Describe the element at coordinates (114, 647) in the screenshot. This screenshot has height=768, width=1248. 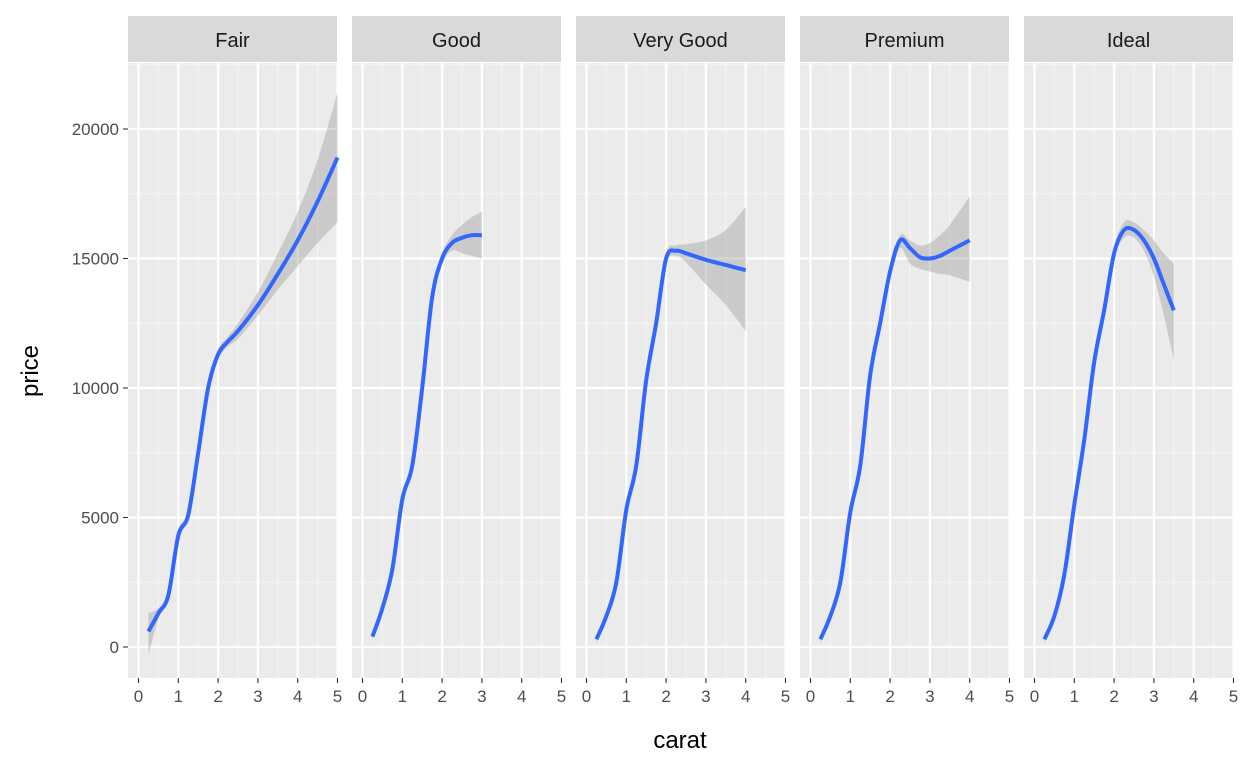
I see `y-tick-label: 0` at that location.